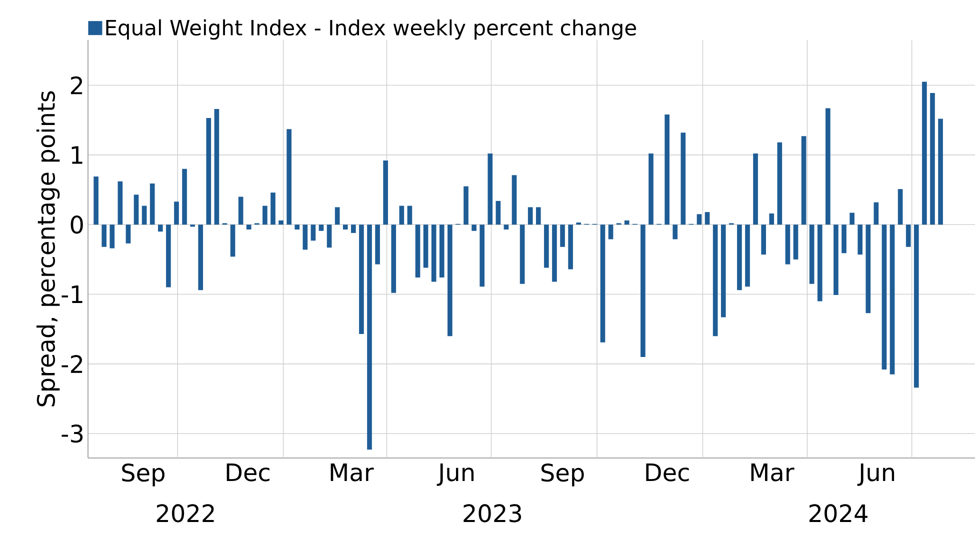 The image size is (980, 554). I want to click on text: 2024, so click(838, 513).